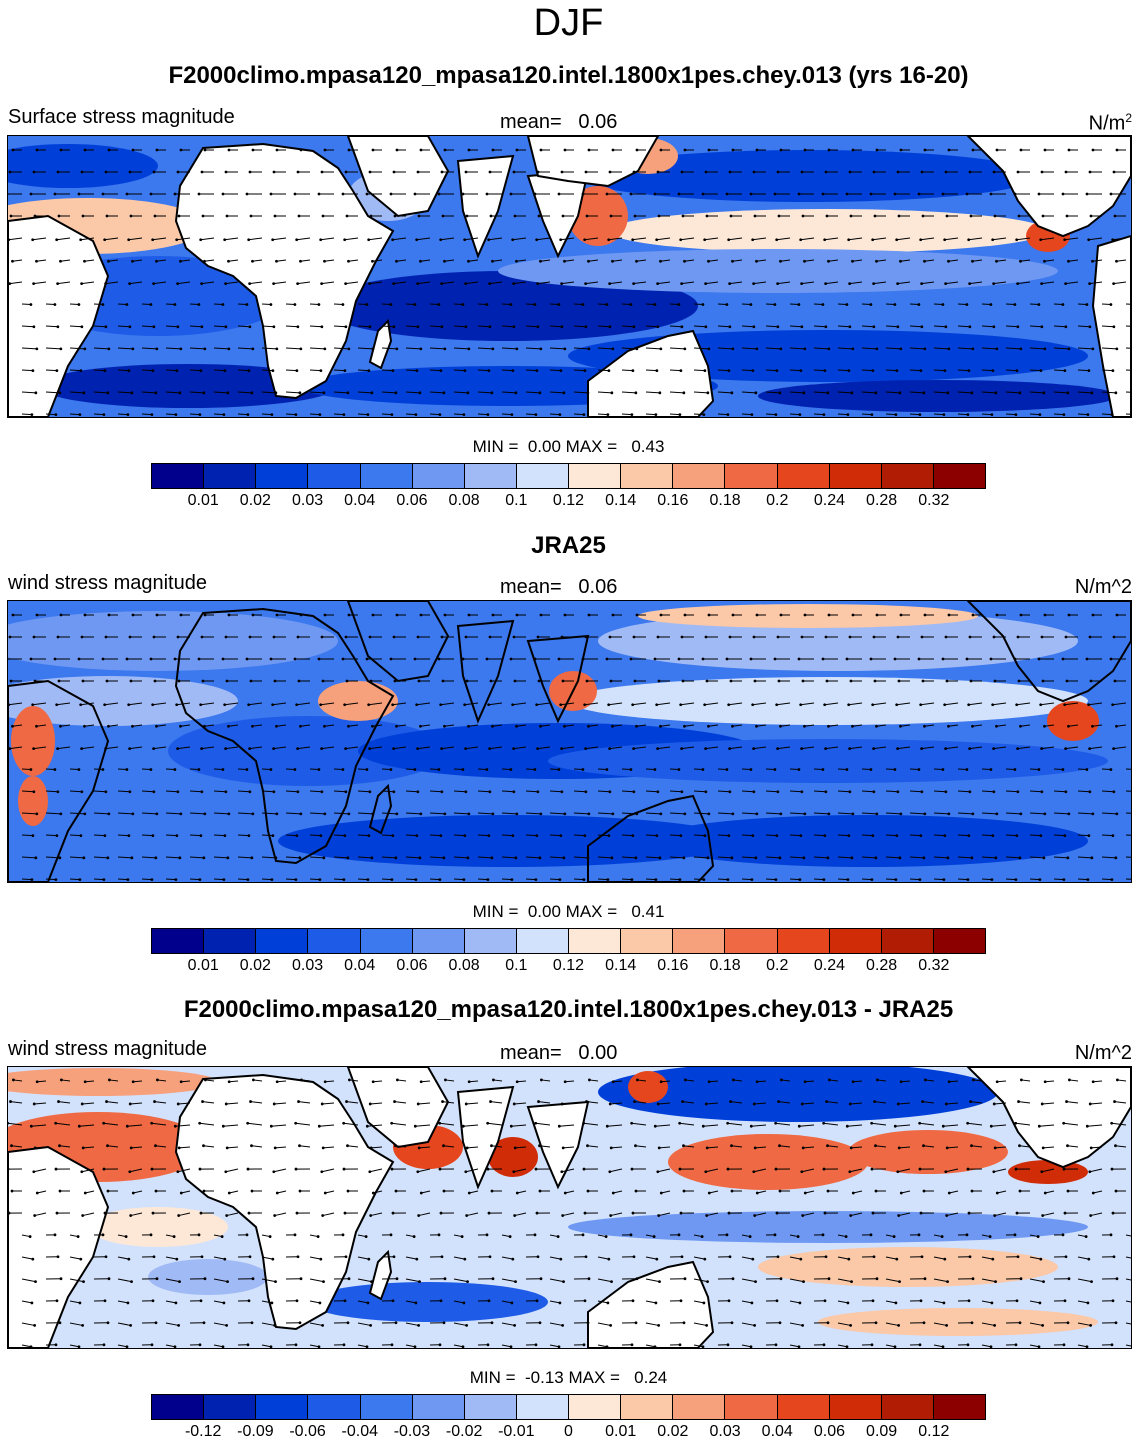 The width and height of the screenshot is (1137, 1446). Describe the element at coordinates (934, 965) in the screenshot. I see `colorbar-tick-label: 0.32` at that location.